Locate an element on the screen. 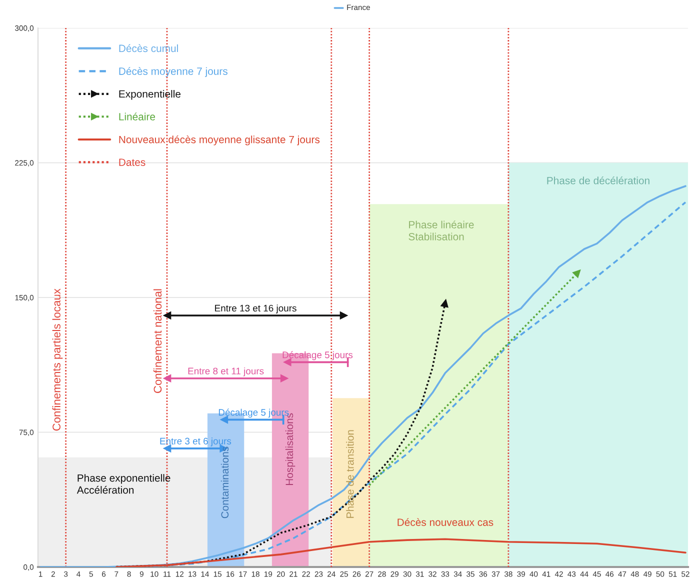 The image size is (700, 584). annotation: Dates is located at coordinates (132, 162).